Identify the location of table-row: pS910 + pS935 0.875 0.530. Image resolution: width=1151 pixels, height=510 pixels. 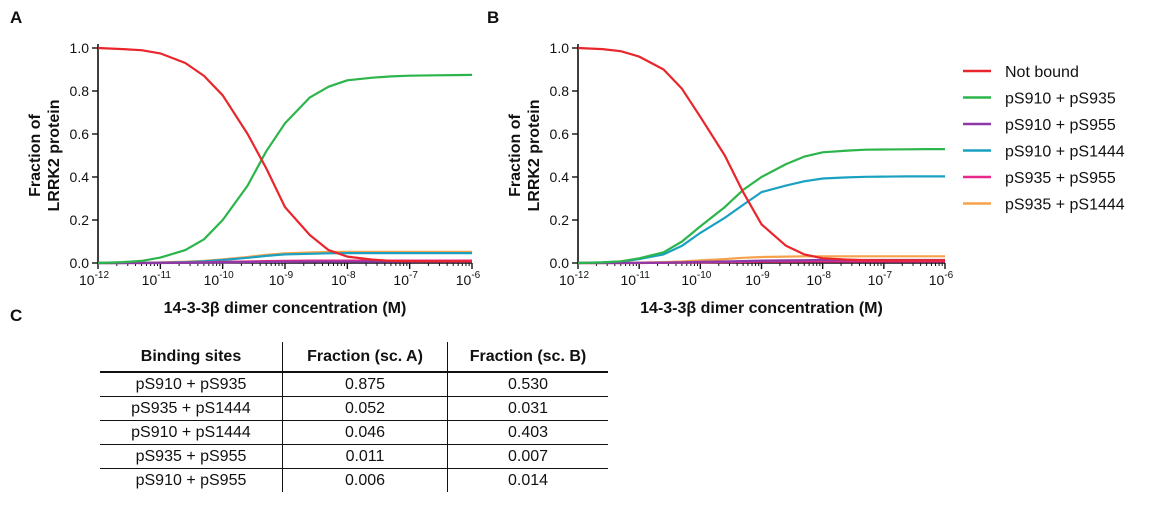
(354, 384).